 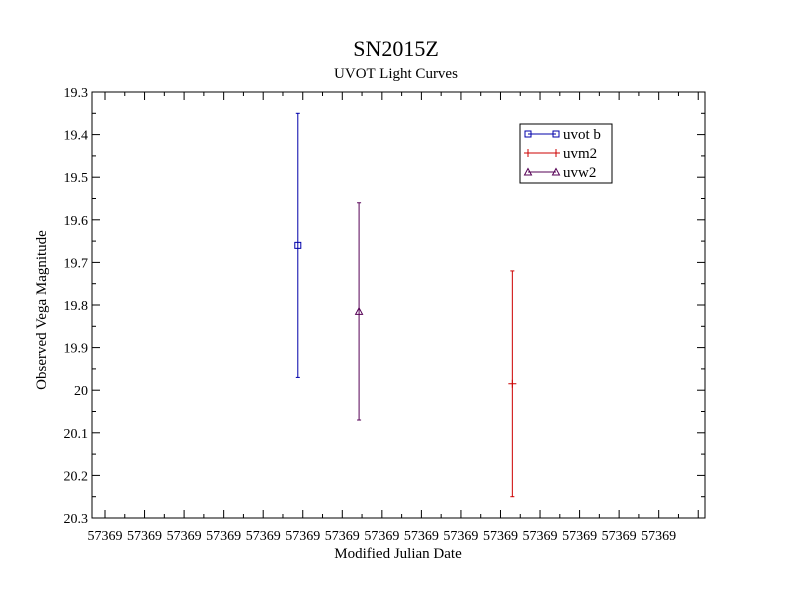 I want to click on legend: uvot b uvm2 uvw2, so click(x=566, y=153).